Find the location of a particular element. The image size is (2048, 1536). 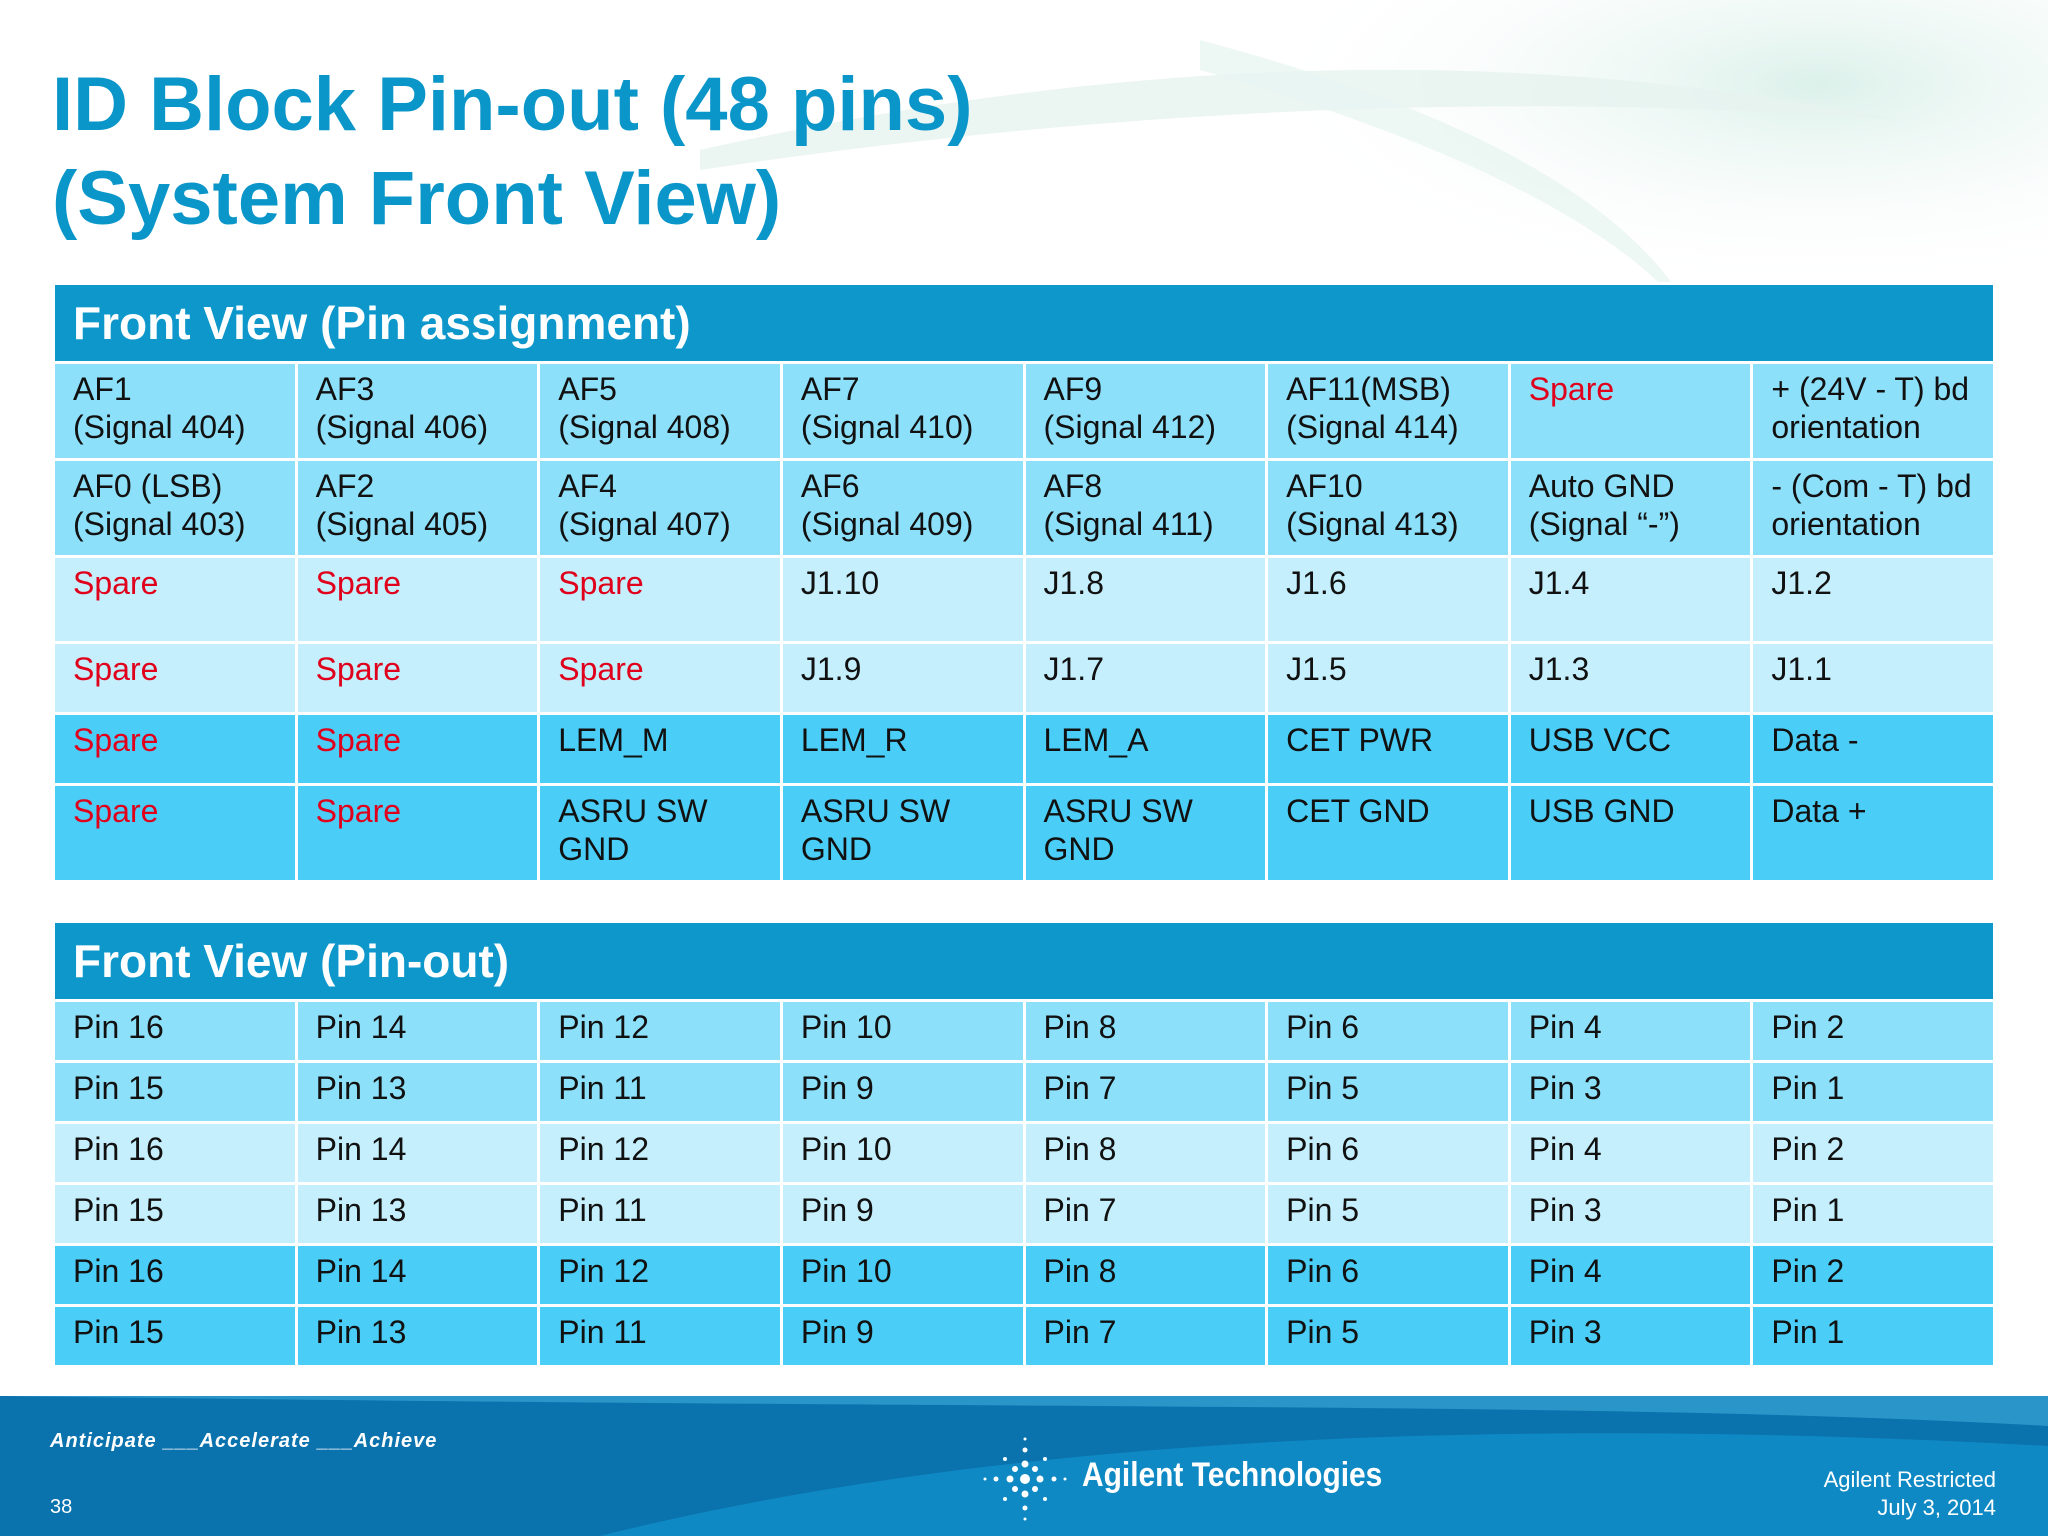

table-cell: J1.1 is located at coordinates (1873, 678).